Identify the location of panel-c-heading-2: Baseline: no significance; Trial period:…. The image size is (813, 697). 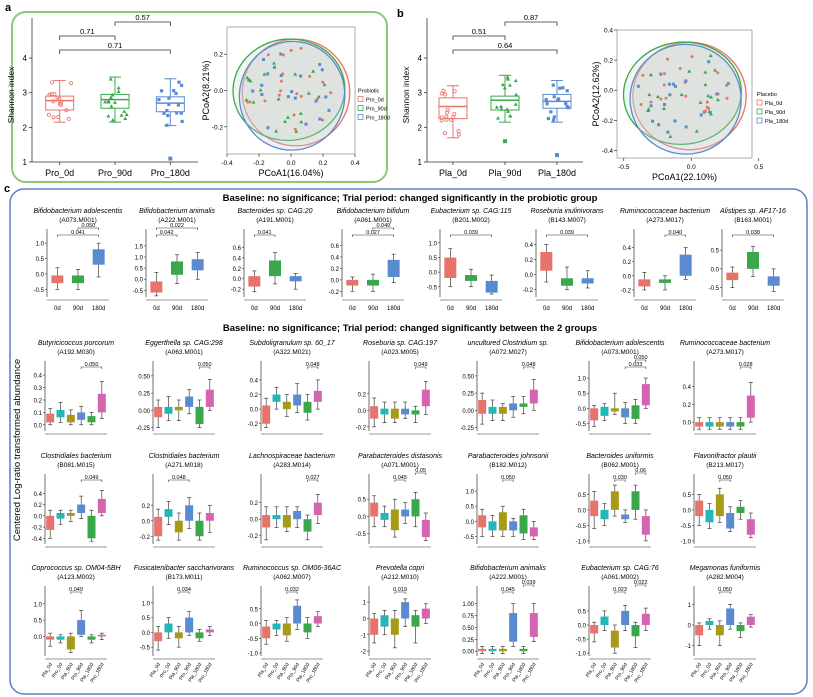
(410, 328).